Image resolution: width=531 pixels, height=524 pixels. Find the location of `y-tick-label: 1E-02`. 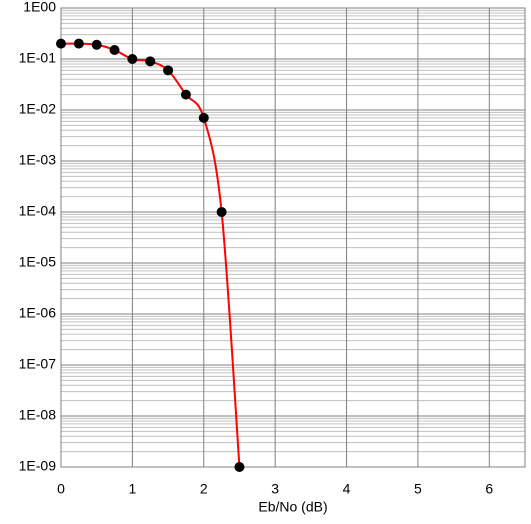

y-tick-label: 1E-02 is located at coordinates (38, 109).